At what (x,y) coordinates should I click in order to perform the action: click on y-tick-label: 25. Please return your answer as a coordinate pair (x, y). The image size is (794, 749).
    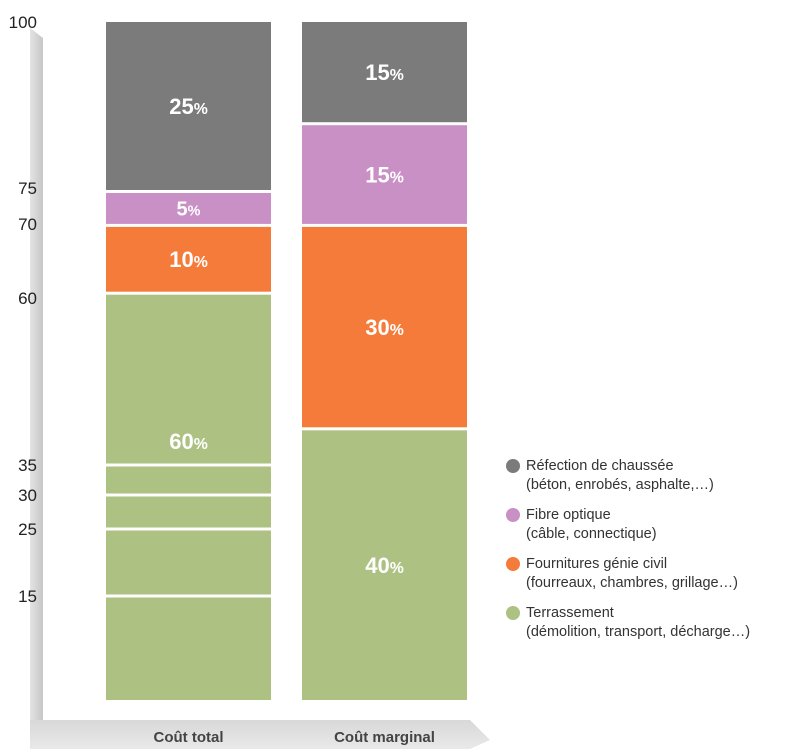
    Looking at the image, I should click on (27, 529).